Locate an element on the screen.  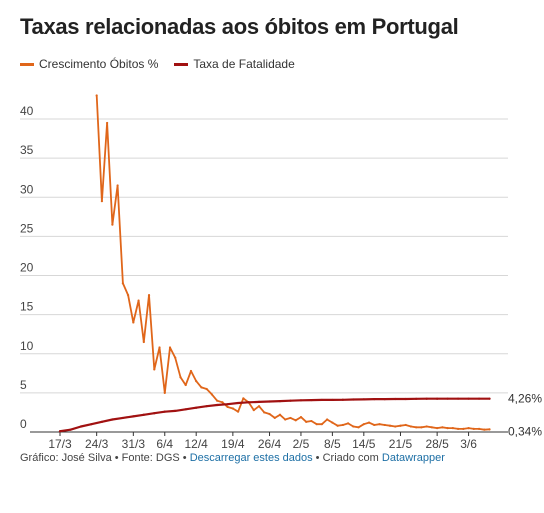
x-tick-label: 2/5 is located at coordinates (301, 443).